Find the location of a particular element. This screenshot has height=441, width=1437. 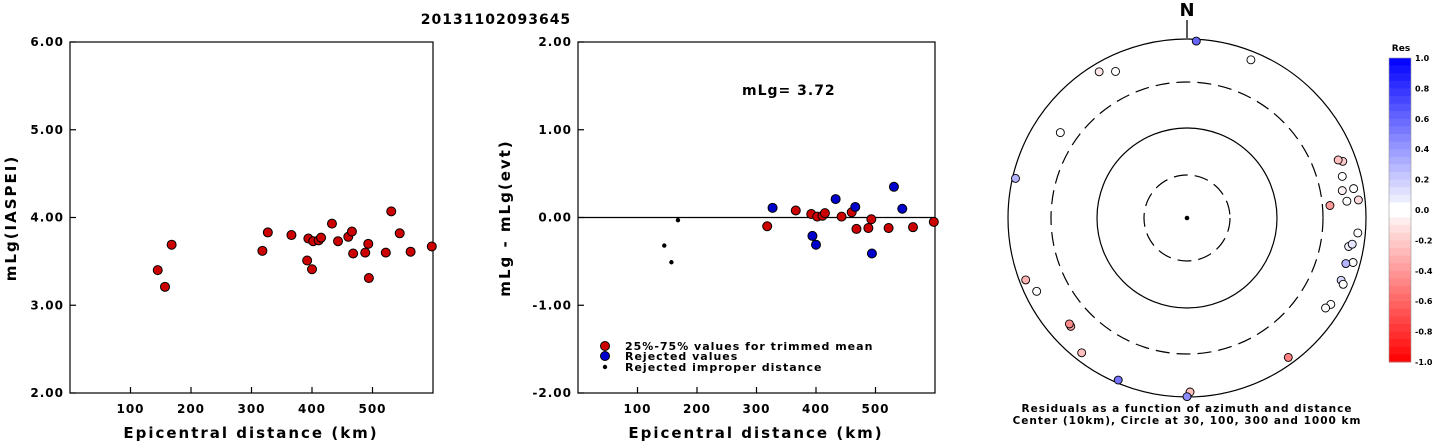

plot2-x-tick-label: 100 is located at coordinates (637, 409).